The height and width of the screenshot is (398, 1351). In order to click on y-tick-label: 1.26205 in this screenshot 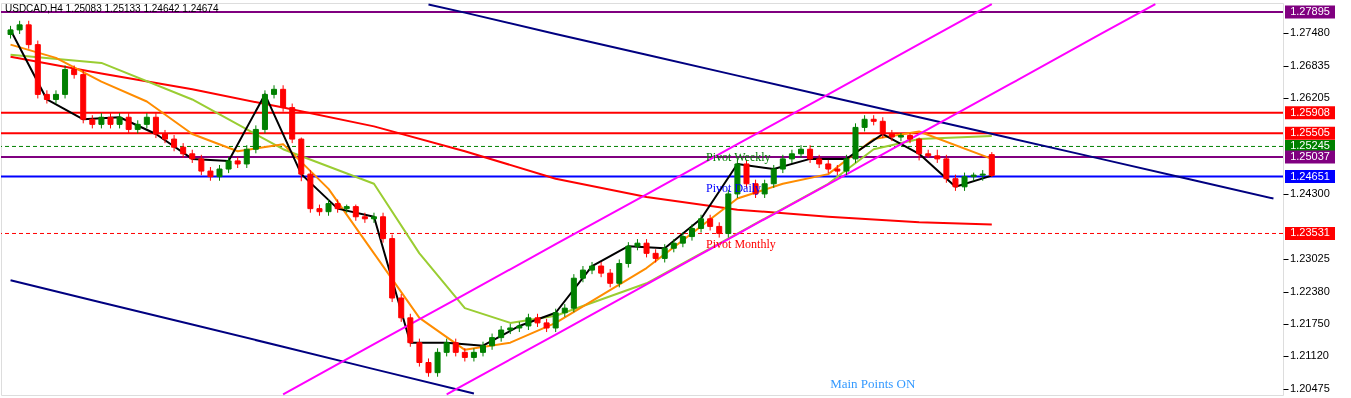, I will do `click(1310, 96)`.